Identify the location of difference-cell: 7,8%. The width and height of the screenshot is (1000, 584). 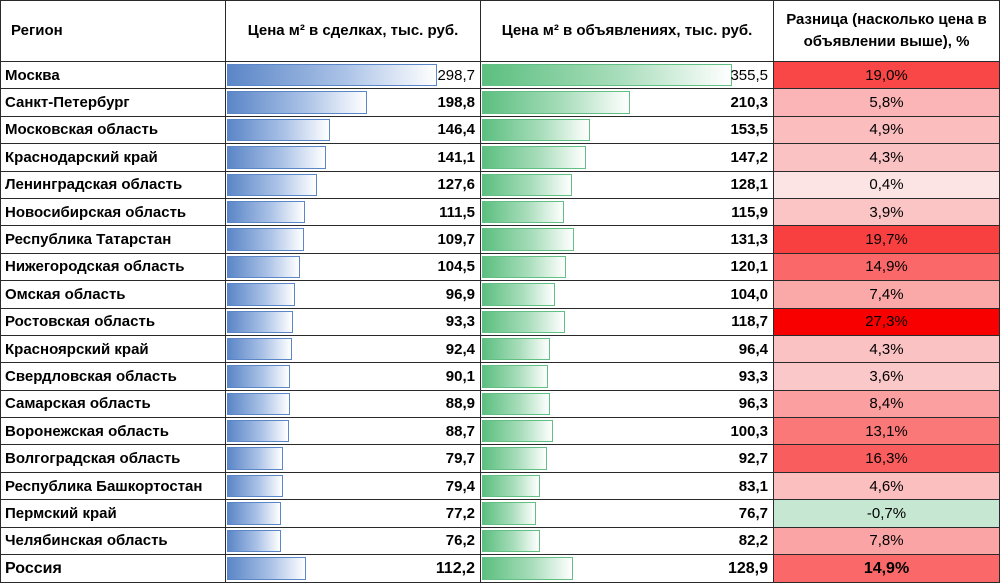
(886, 541).